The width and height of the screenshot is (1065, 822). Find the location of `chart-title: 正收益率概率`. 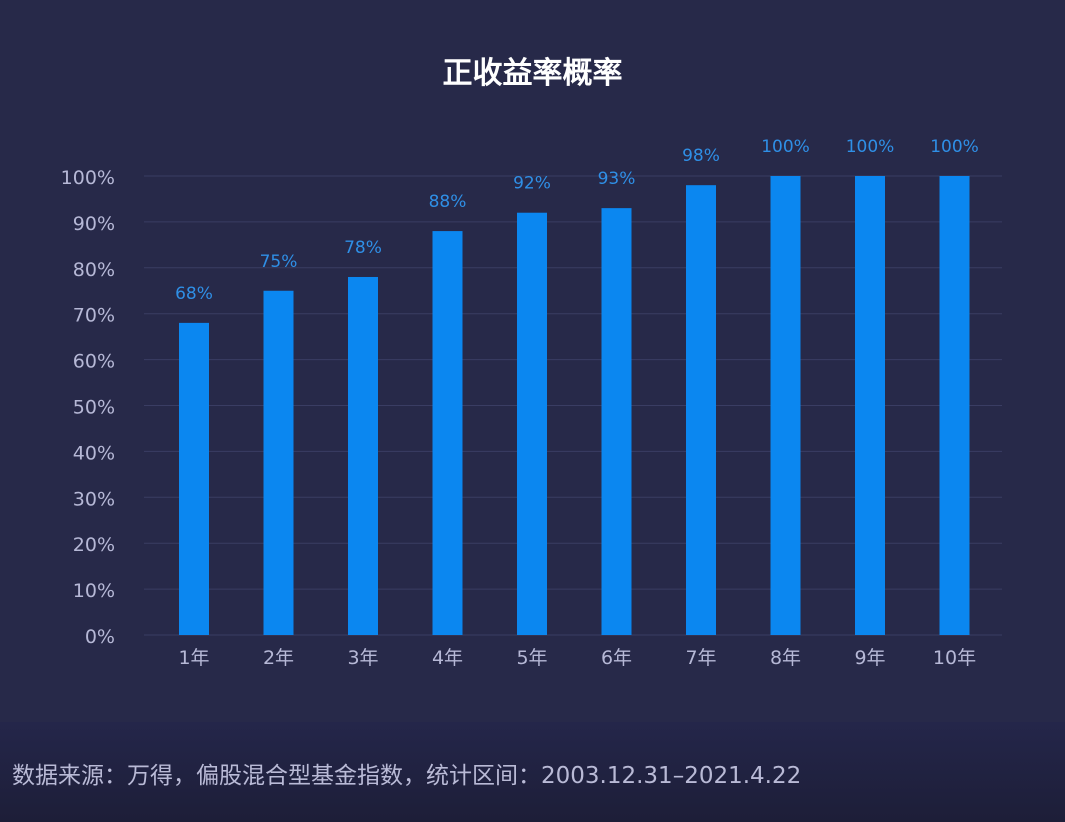

chart-title: 正收益率概率 is located at coordinates (532, 73).